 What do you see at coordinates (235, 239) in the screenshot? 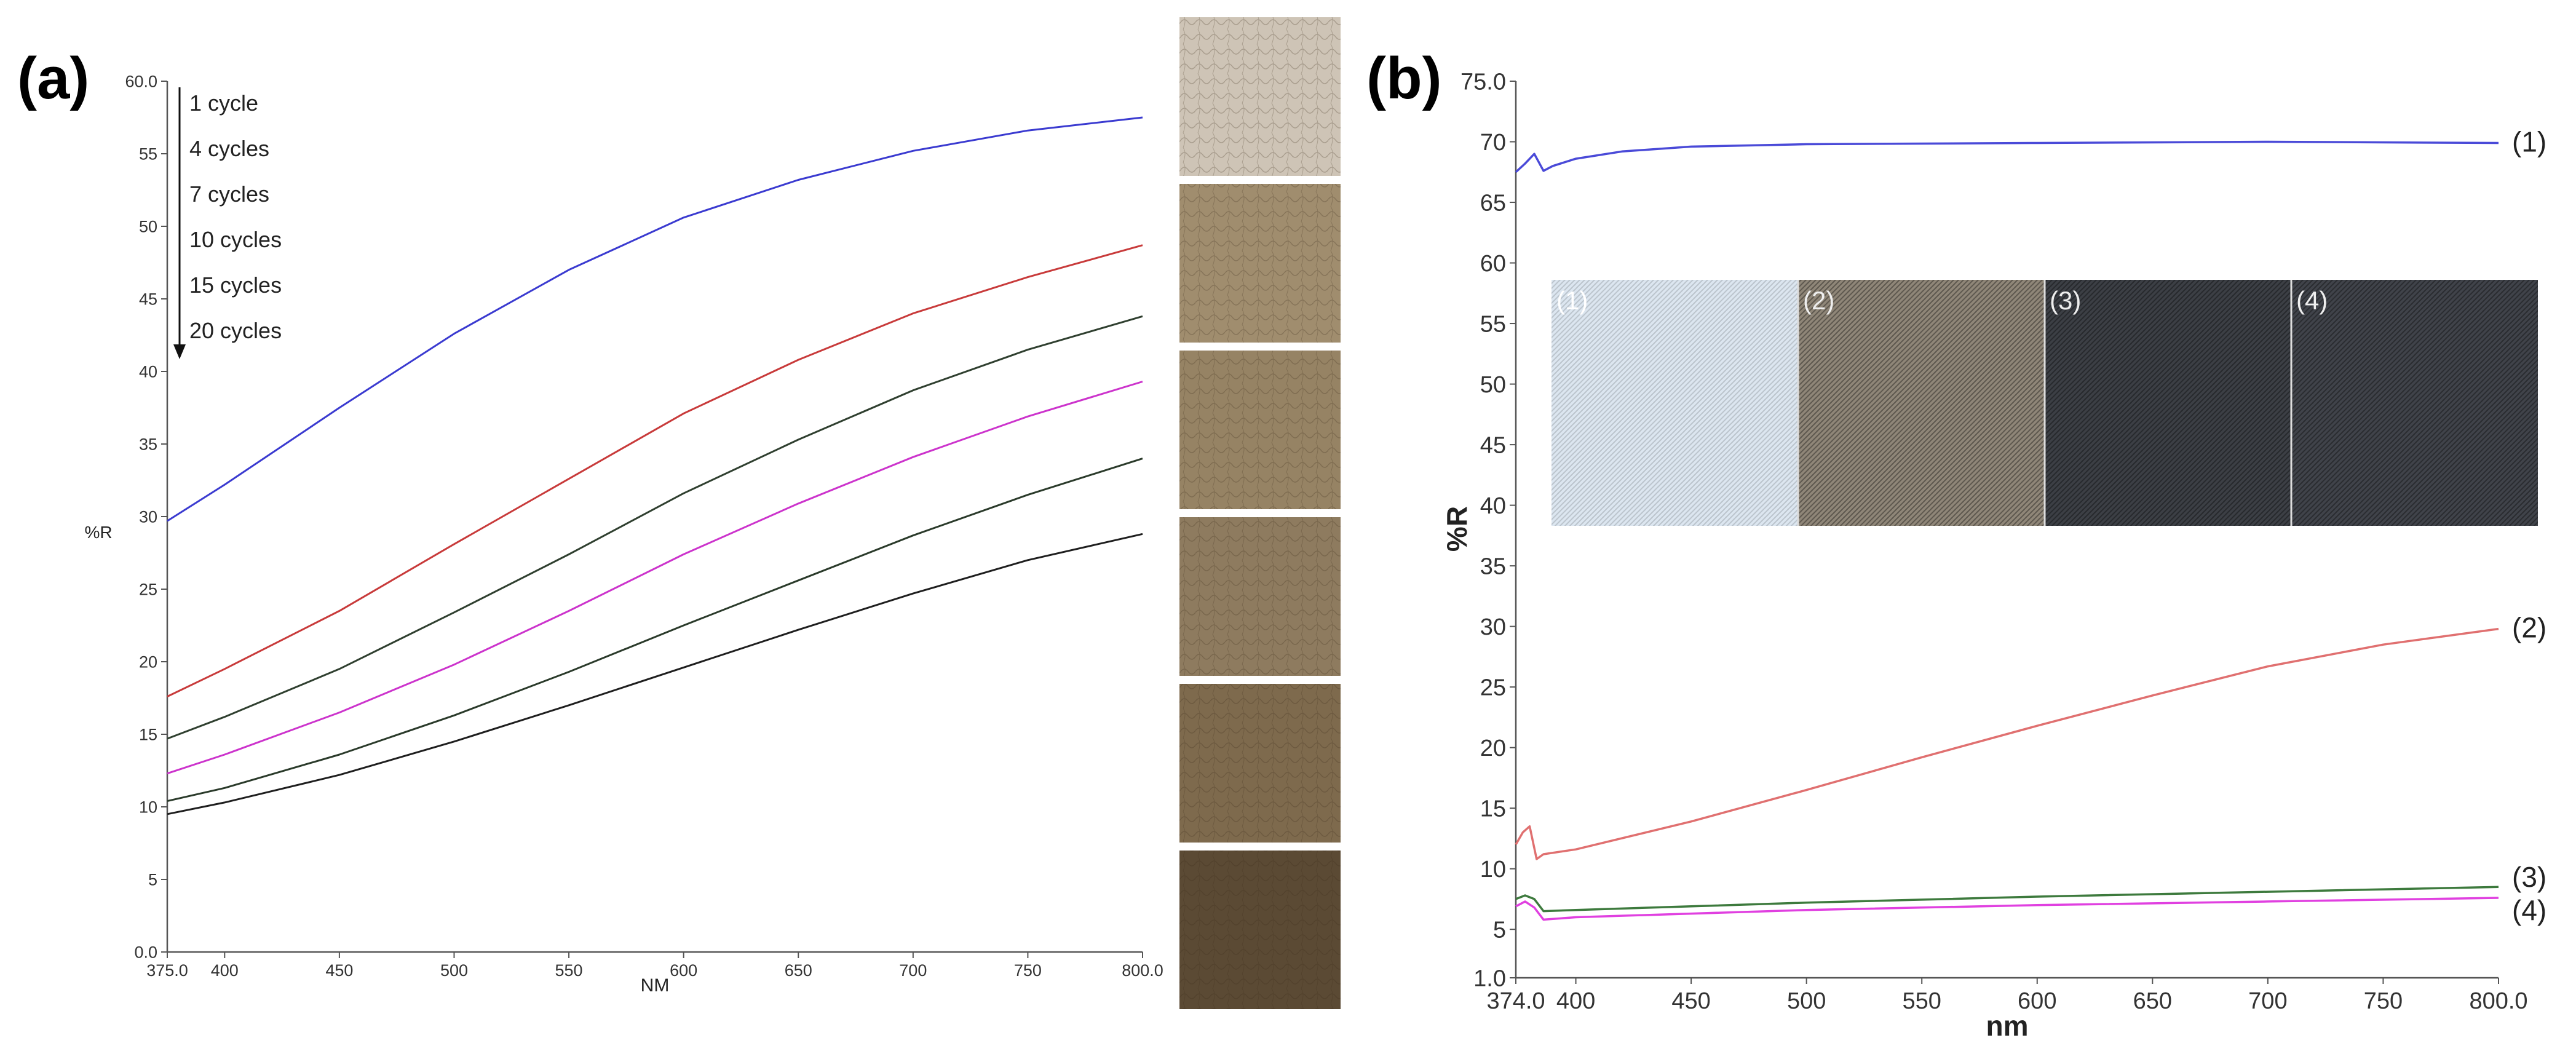
I see `legend-item-10-cycles: 10 cycles` at bounding box center [235, 239].